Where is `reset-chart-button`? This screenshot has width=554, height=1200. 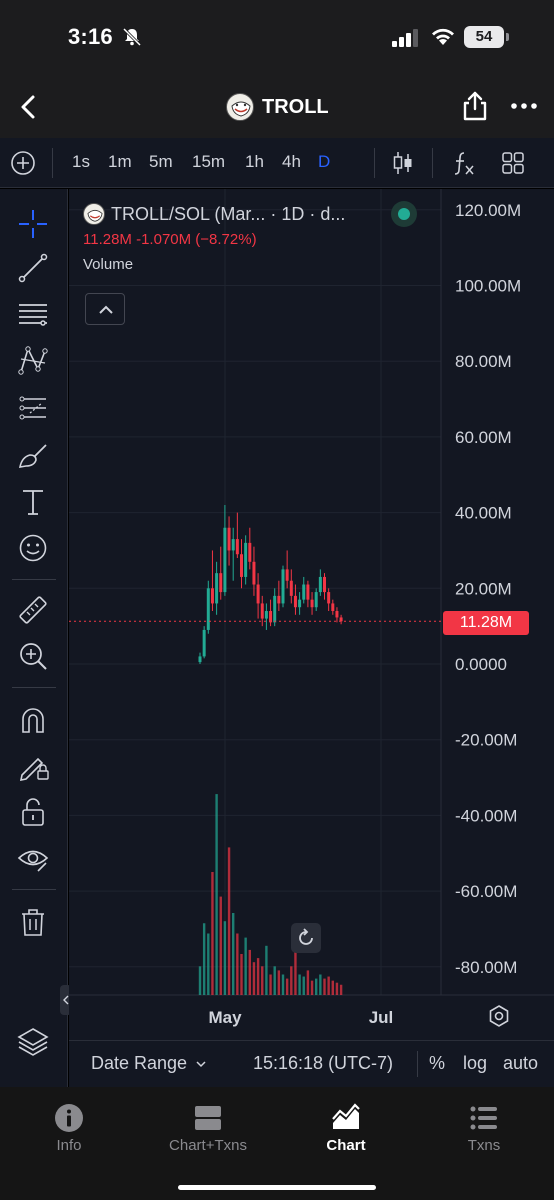 reset-chart-button is located at coordinates (306, 938).